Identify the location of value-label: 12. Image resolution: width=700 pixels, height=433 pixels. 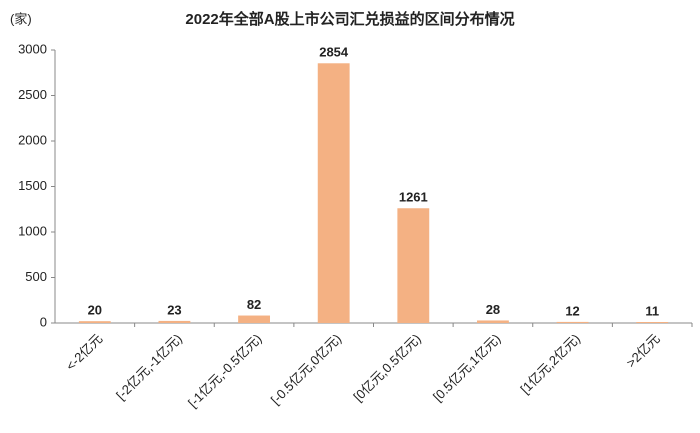
(572, 310).